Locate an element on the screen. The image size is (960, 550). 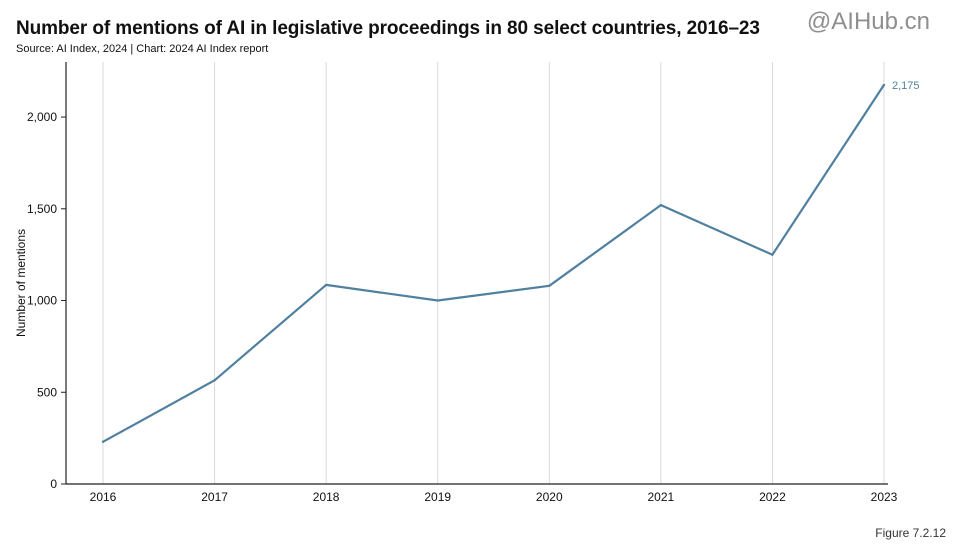
x-tick-label: 2019 is located at coordinates (437, 497).